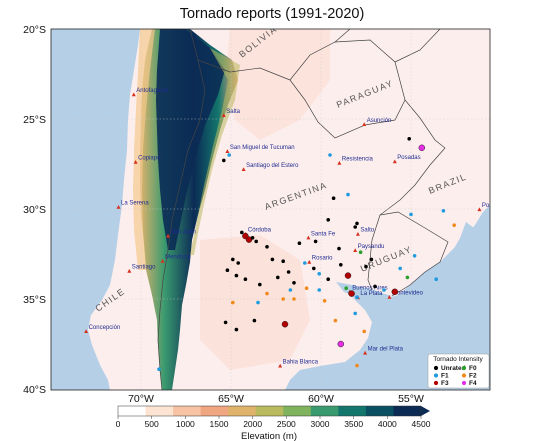 This screenshot has width=544, height=441. I want to click on lat-label-20s: 20°S, so click(34, 30).